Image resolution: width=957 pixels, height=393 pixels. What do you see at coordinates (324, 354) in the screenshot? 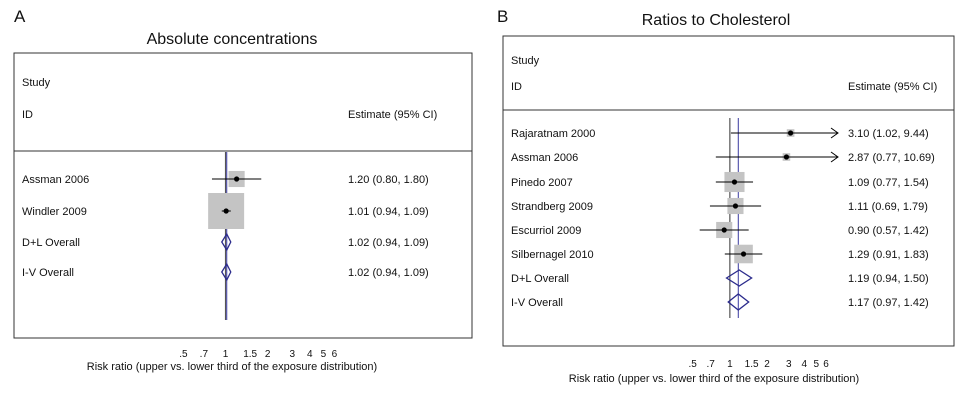
I see `panel-a-tick-label: 5` at bounding box center [324, 354].